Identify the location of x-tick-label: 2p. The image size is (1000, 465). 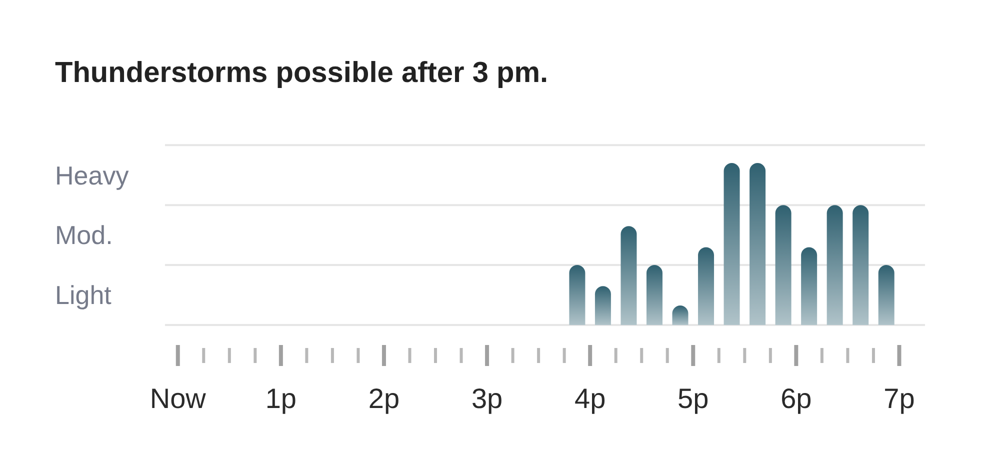
(384, 398).